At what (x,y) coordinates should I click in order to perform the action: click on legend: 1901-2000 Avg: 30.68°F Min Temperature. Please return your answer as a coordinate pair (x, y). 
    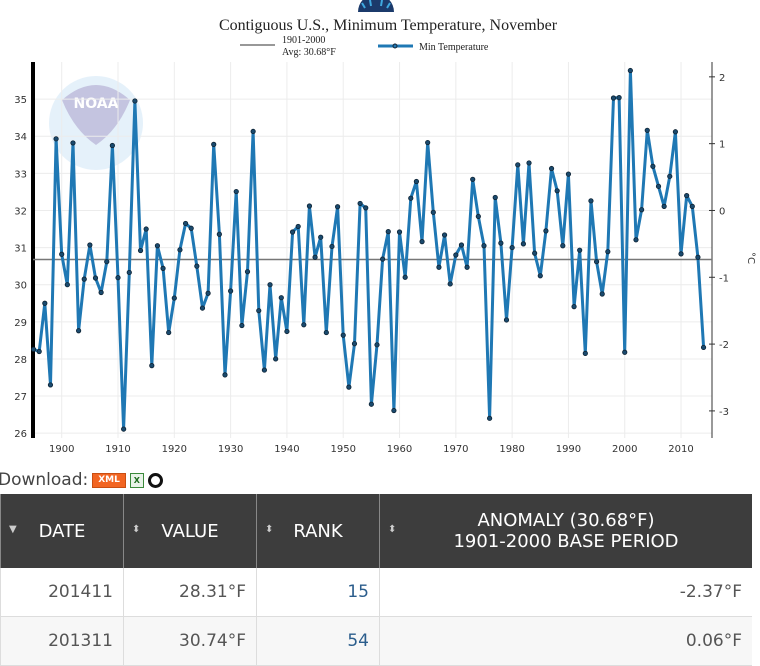
    Looking at the image, I should click on (364, 46).